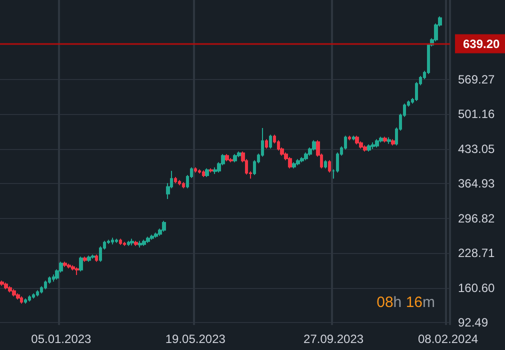  Describe the element at coordinates (406, 302) in the screenshot. I see `annotation: 08h 16m` at that location.